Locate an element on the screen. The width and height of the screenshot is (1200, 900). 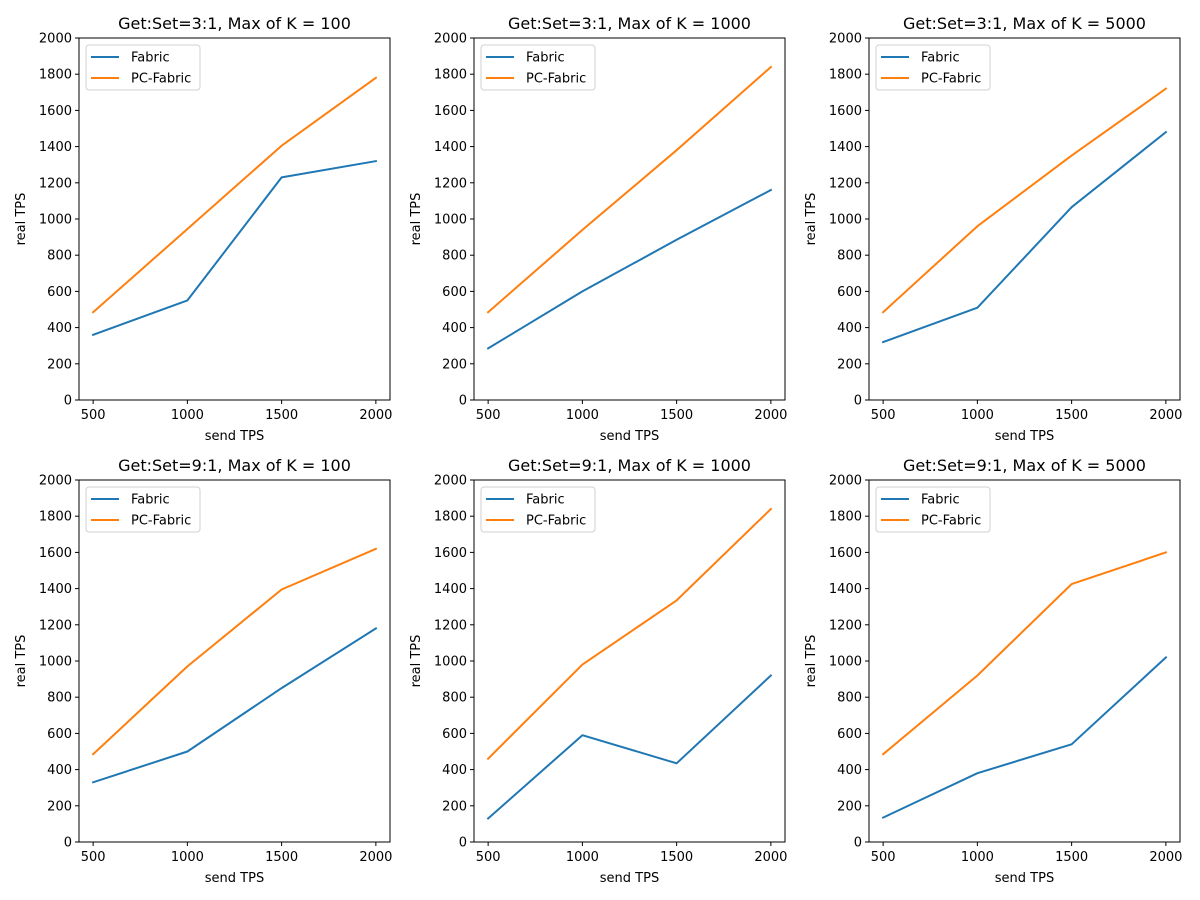
chart-title: Get:Set=9:1, Max of K = 5000 is located at coordinates (1024, 465).